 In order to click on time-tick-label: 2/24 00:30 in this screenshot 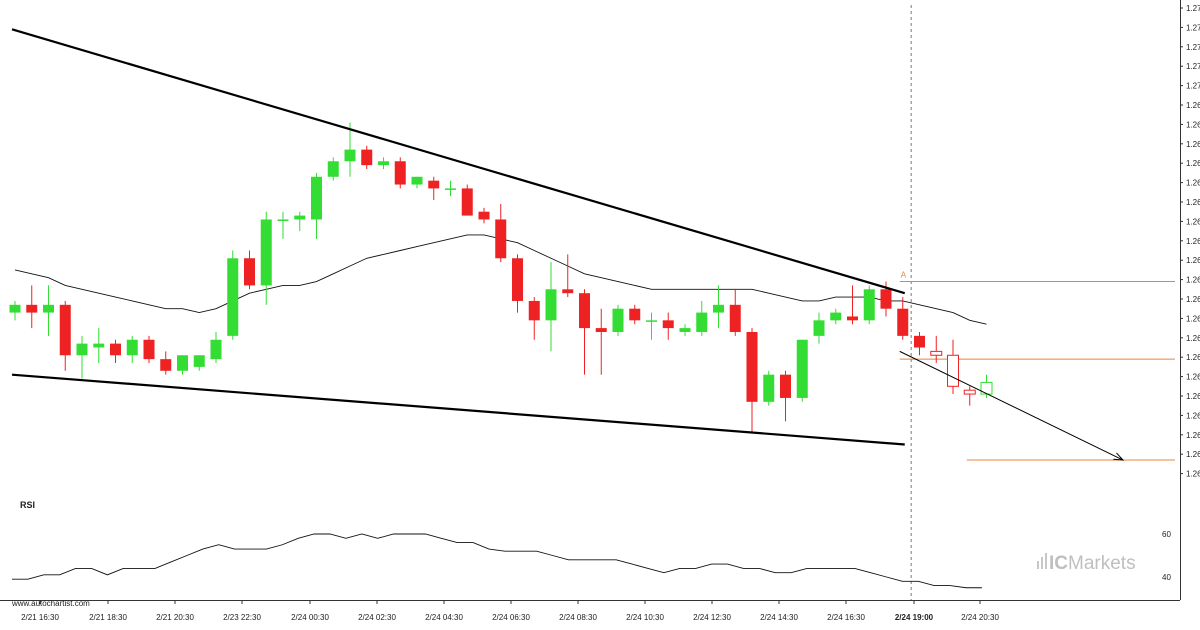, I will do `click(310, 617)`.